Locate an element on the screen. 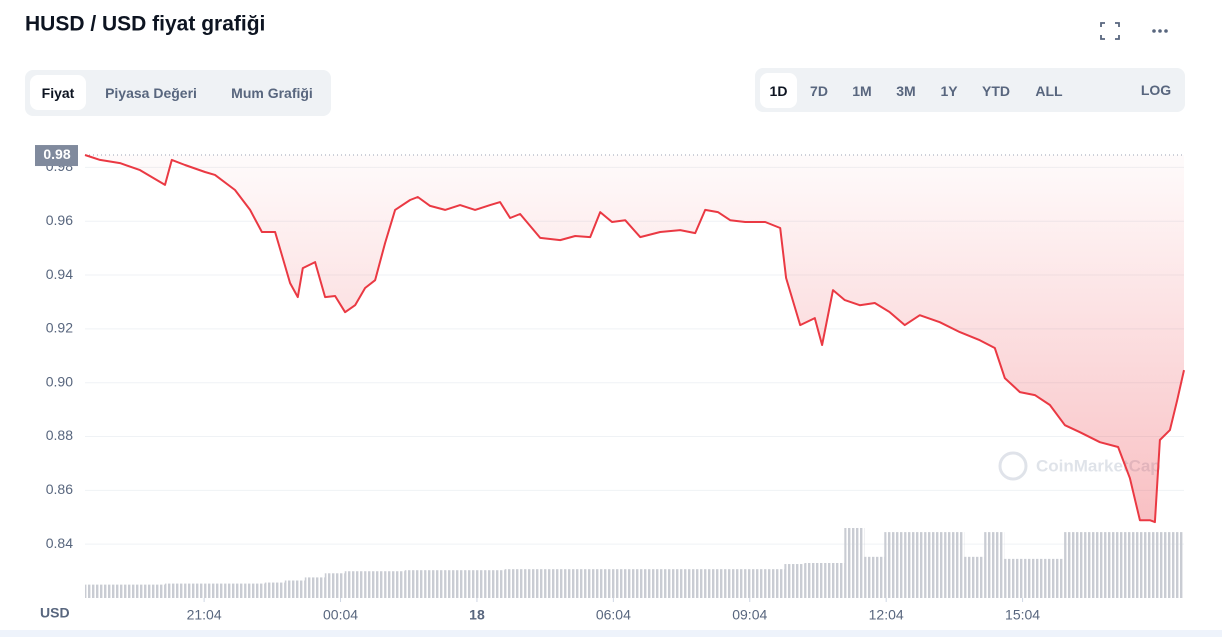 The image size is (1222, 637). navigator-strip is located at coordinates (611, 633).